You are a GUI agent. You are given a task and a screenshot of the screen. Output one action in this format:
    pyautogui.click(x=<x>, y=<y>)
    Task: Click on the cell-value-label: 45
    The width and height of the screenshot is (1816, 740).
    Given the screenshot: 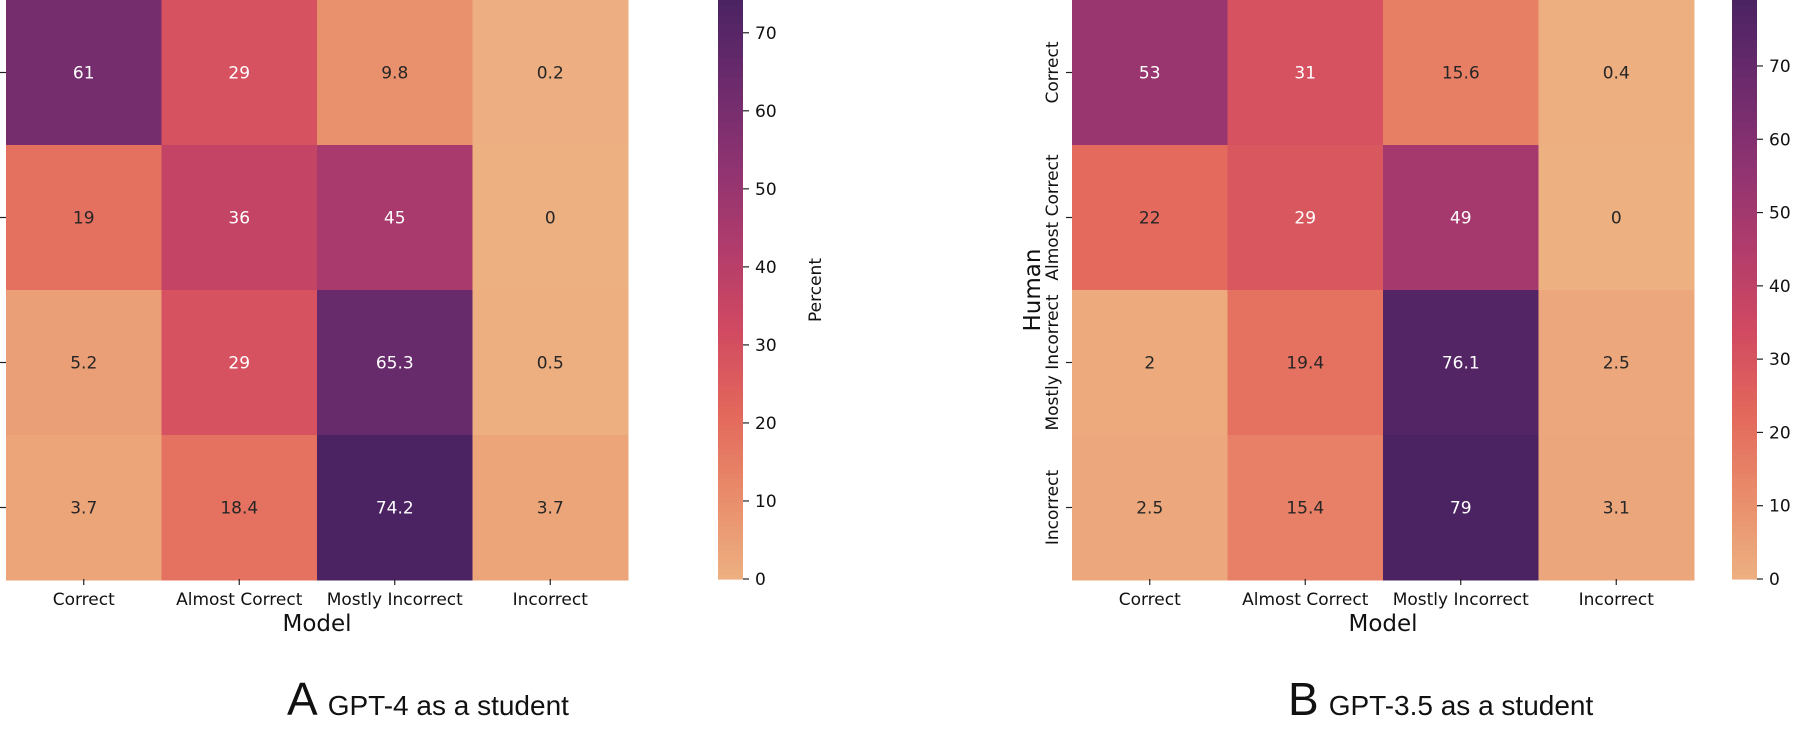 What is the action you would take?
    pyautogui.click(x=395, y=219)
    